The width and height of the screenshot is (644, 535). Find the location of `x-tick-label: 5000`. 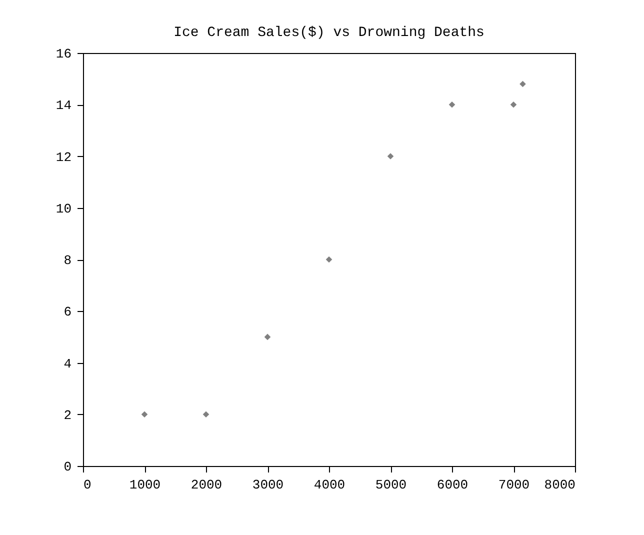

x-tick-label: 5000 is located at coordinates (391, 485).